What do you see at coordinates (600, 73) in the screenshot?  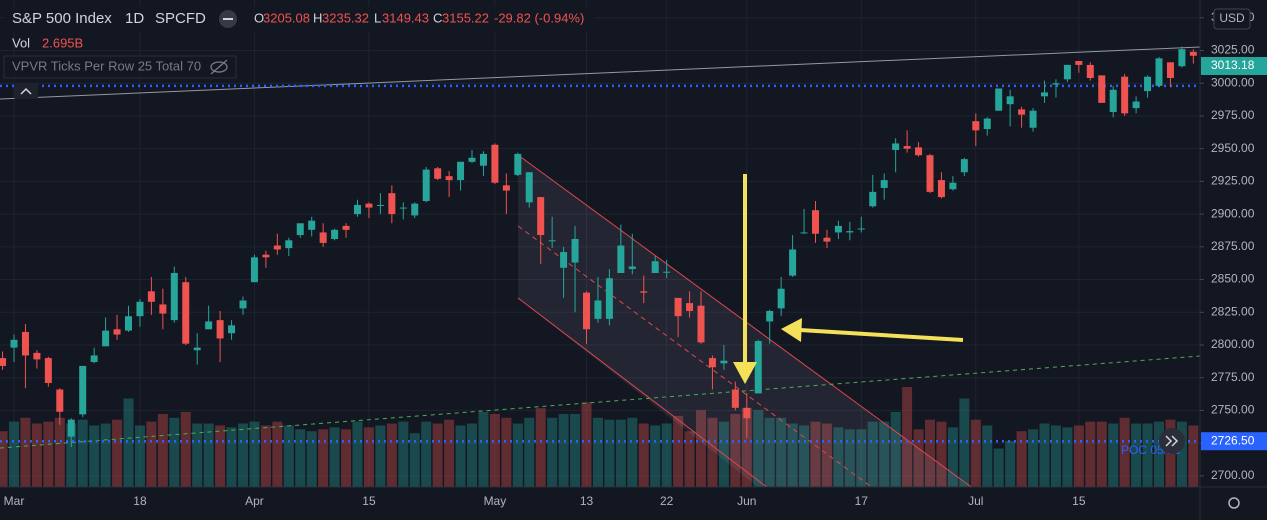 I see `trend-line` at bounding box center [600, 73].